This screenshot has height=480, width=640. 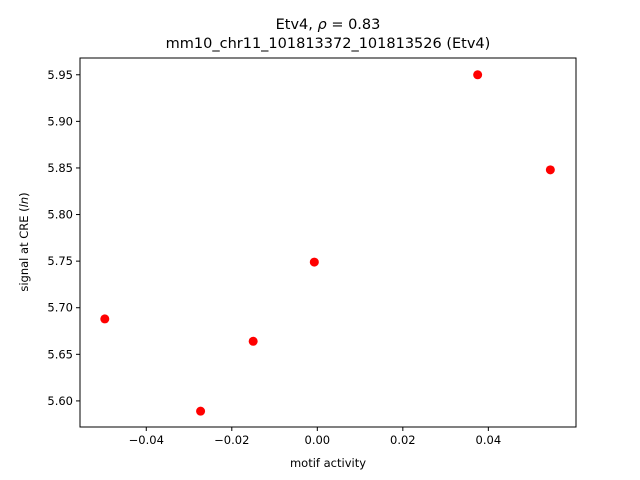 I want to click on x-axis-label: motif activity, so click(x=328, y=463).